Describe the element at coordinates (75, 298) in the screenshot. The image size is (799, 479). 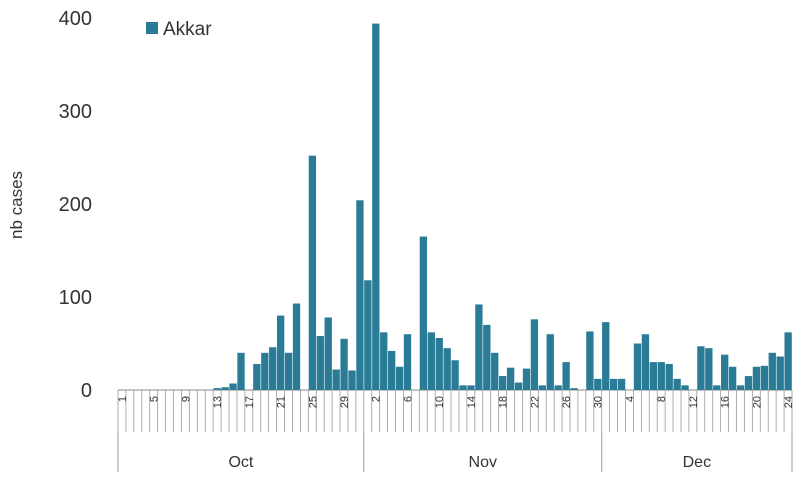
I see `y-tick-label: 100` at that location.